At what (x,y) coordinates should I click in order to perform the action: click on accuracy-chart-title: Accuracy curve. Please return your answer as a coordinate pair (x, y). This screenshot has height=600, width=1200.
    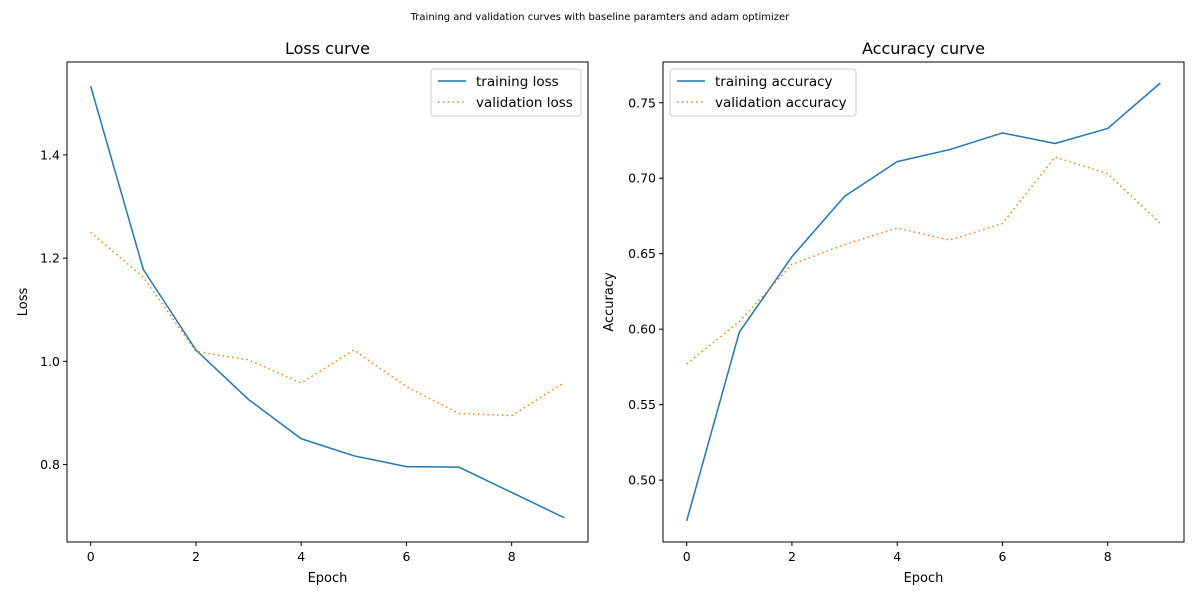
    Looking at the image, I should click on (923, 48).